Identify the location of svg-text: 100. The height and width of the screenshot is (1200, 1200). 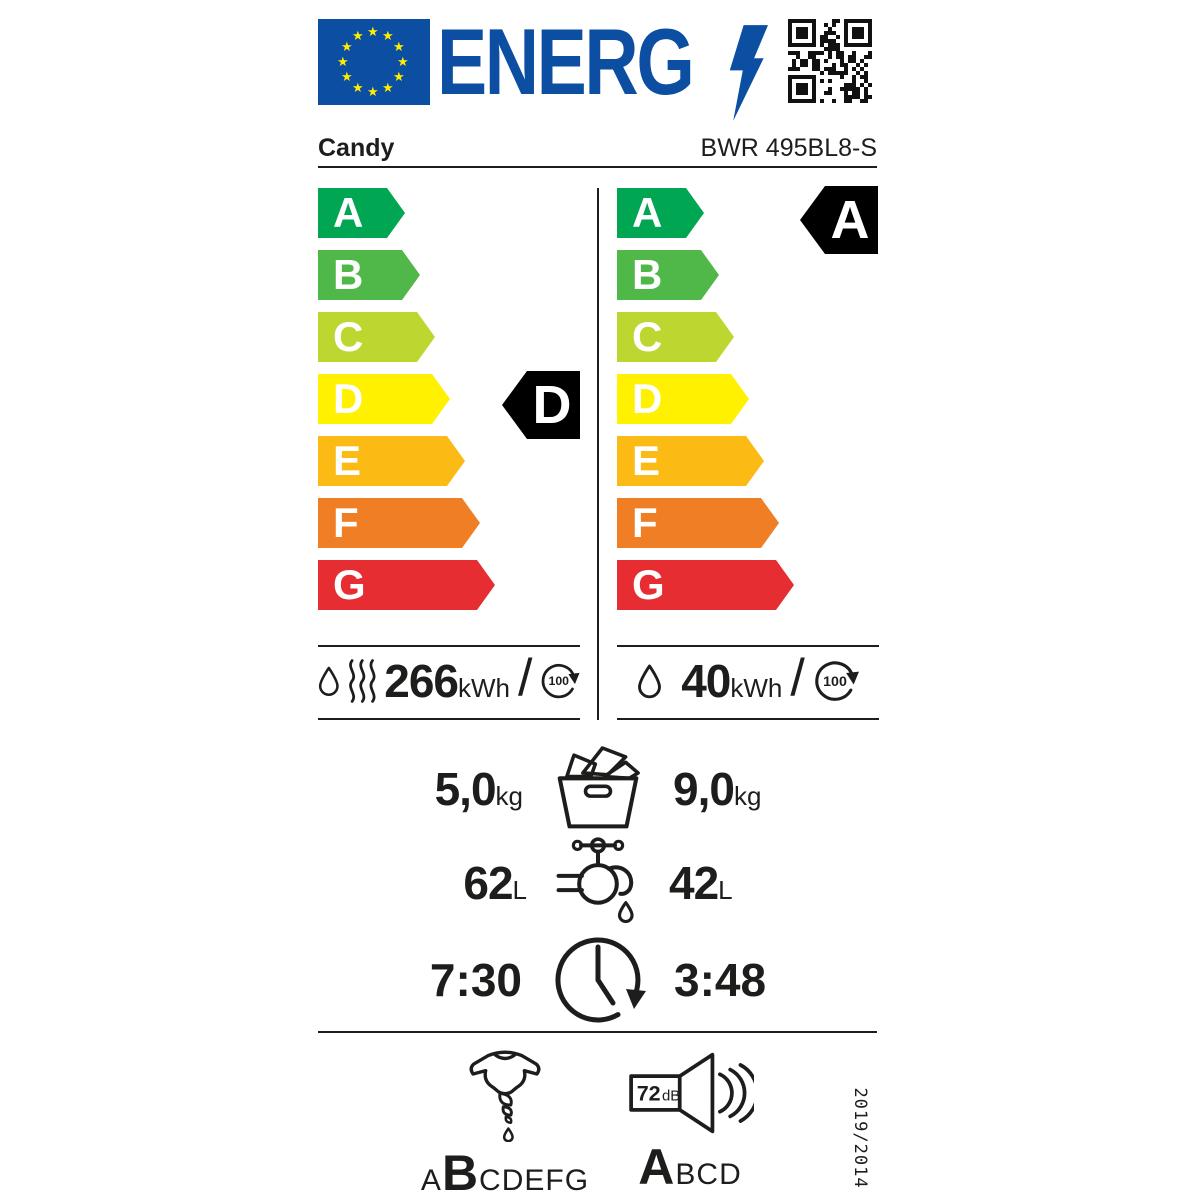
(559, 681).